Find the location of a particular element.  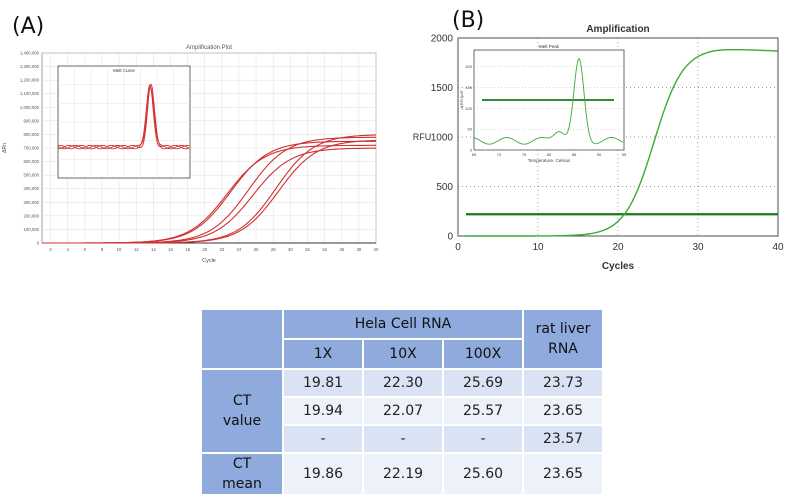

table-cell: 23.73 is located at coordinates (563, 383).